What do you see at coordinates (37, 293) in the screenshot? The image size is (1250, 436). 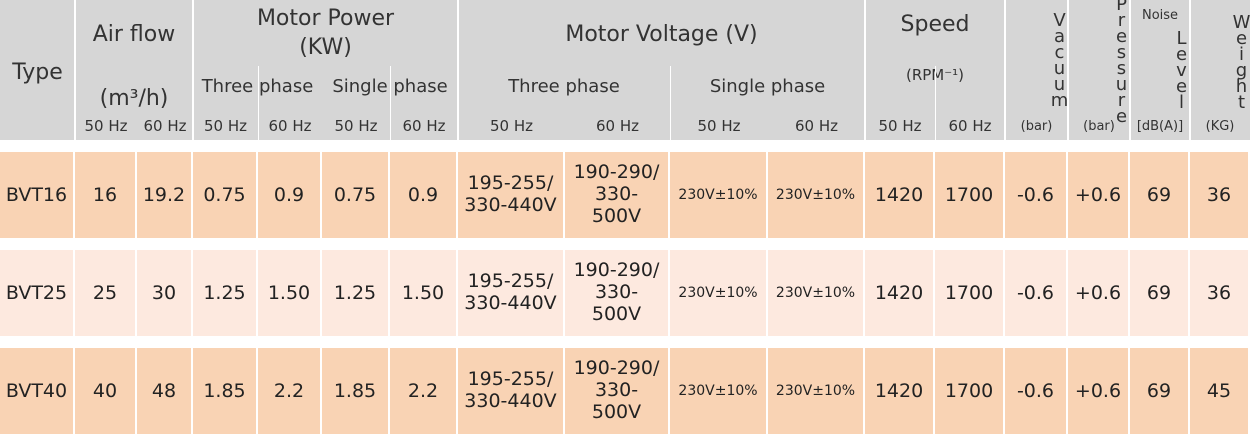 I see `table-cell: BVT25` at bounding box center [37, 293].